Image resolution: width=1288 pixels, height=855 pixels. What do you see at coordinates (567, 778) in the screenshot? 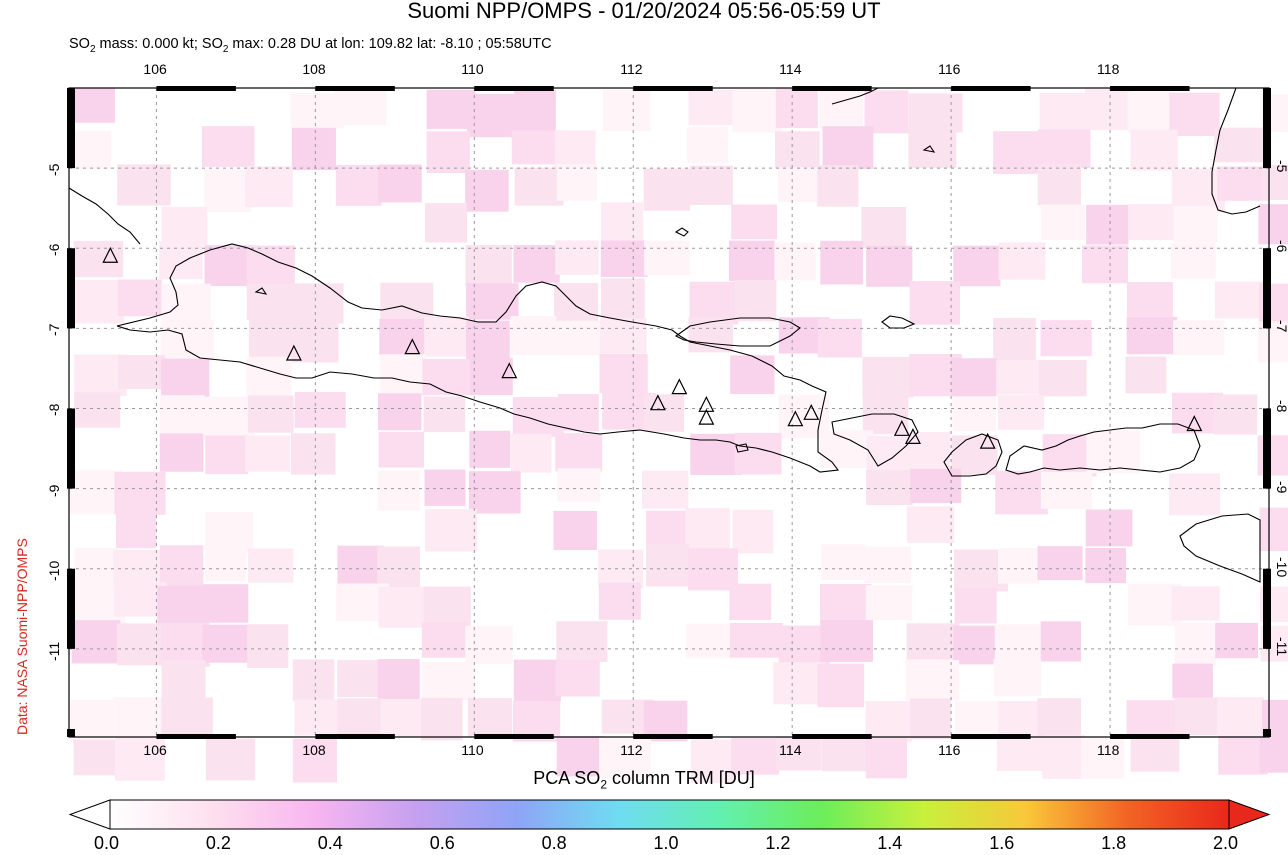
I see `colorbar-title-text: PCA SO` at bounding box center [567, 778].